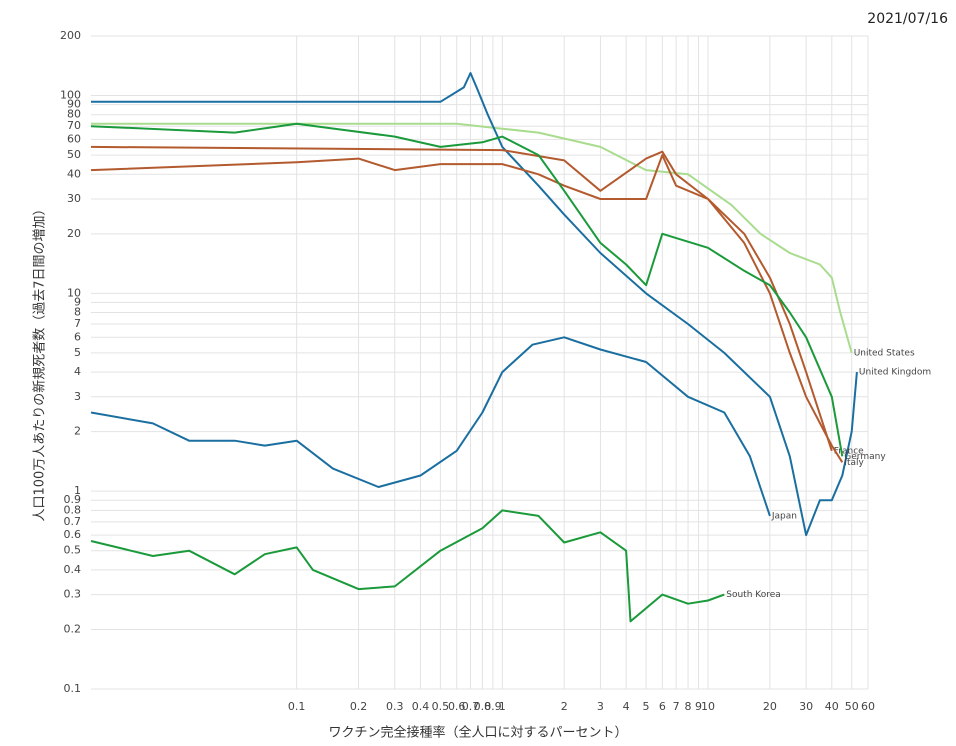 The image size is (956, 746). Describe the element at coordinates (74, 138) in the screenshot. I see `y-tick-label: 60` at that location.